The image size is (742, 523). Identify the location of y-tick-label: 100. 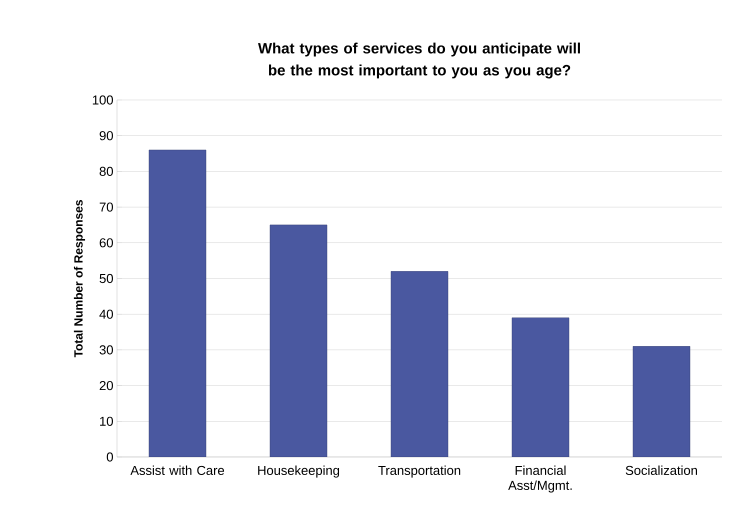
(102, 100).